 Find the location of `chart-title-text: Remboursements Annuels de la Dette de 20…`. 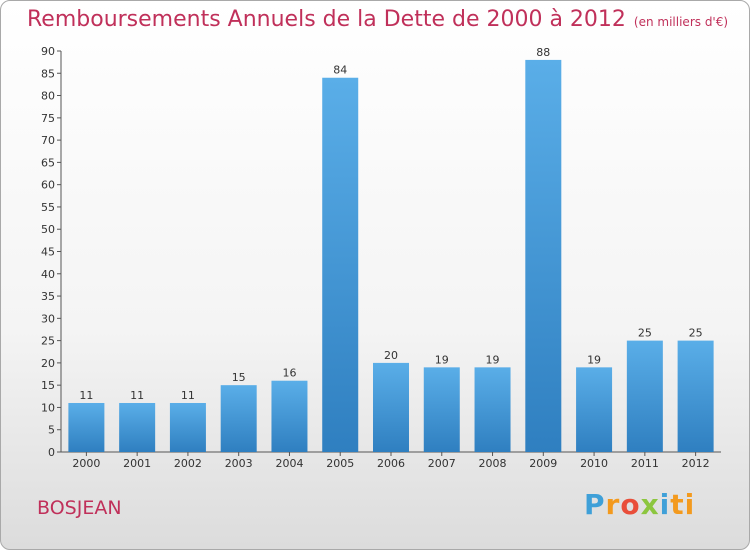

chart-title-text: Remboursements Annuels de la Dette de 20… is located at coordinates (326, 19).